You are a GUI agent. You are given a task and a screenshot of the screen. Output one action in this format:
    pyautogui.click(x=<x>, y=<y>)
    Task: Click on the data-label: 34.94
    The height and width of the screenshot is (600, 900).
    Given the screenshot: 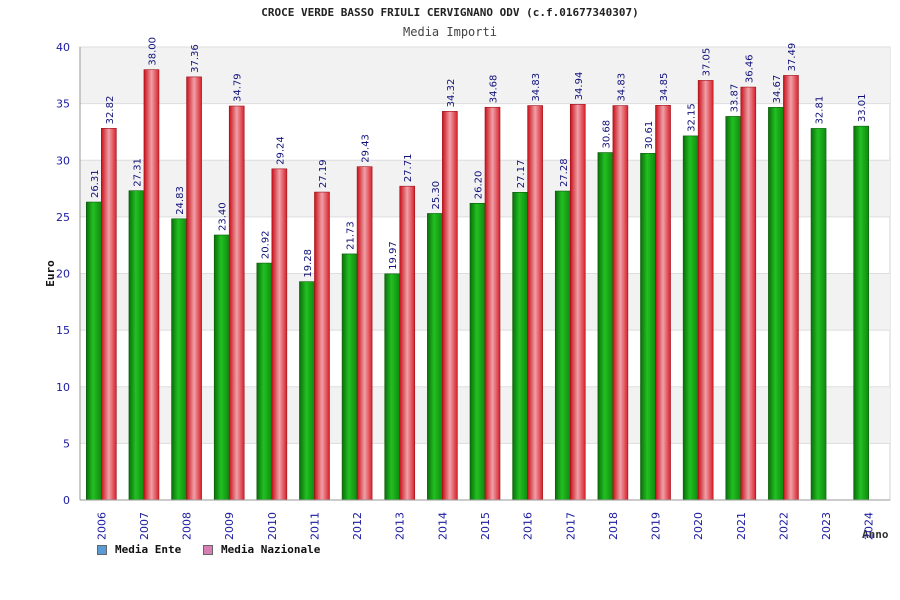 What is the action you would take?
    pyautogui.click(x=579, y=86)
    